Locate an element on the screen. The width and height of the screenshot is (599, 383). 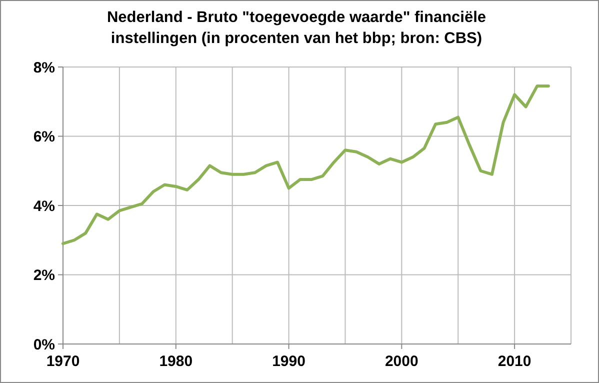
x-tick-label: 1990 is located at coordinates (289, 361).